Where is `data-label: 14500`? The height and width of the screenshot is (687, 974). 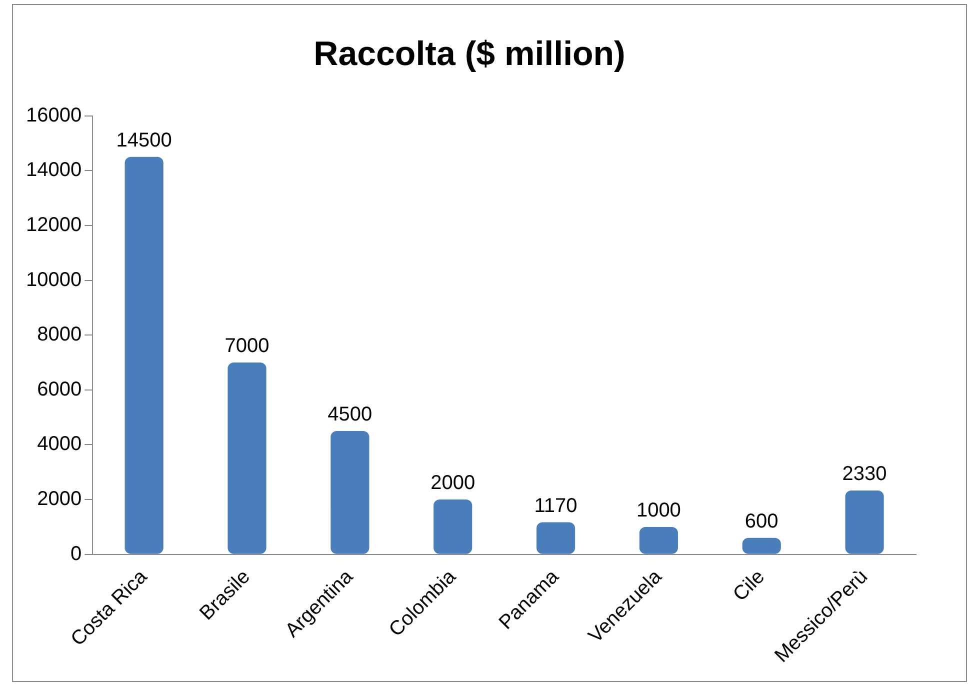 data-label: 14500 is located at coordinates (144, 140).